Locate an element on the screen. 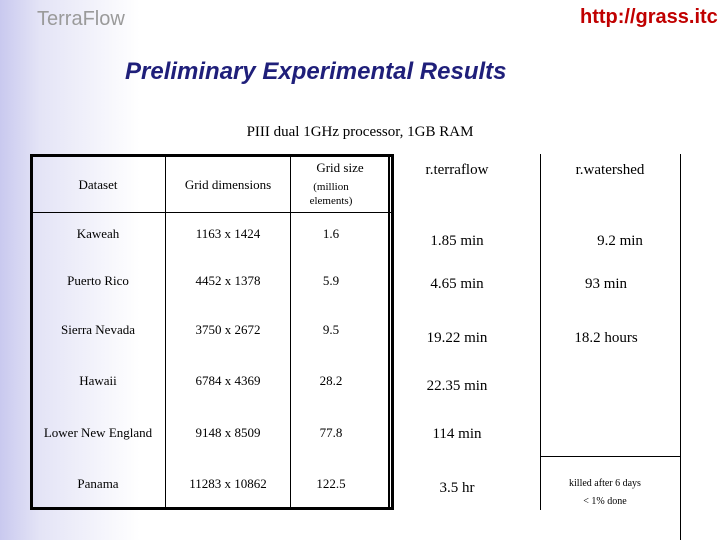 The height and width of the screenshot is (540, 720). table-cell-size: 9.5 is located at coordinates (331, 329).